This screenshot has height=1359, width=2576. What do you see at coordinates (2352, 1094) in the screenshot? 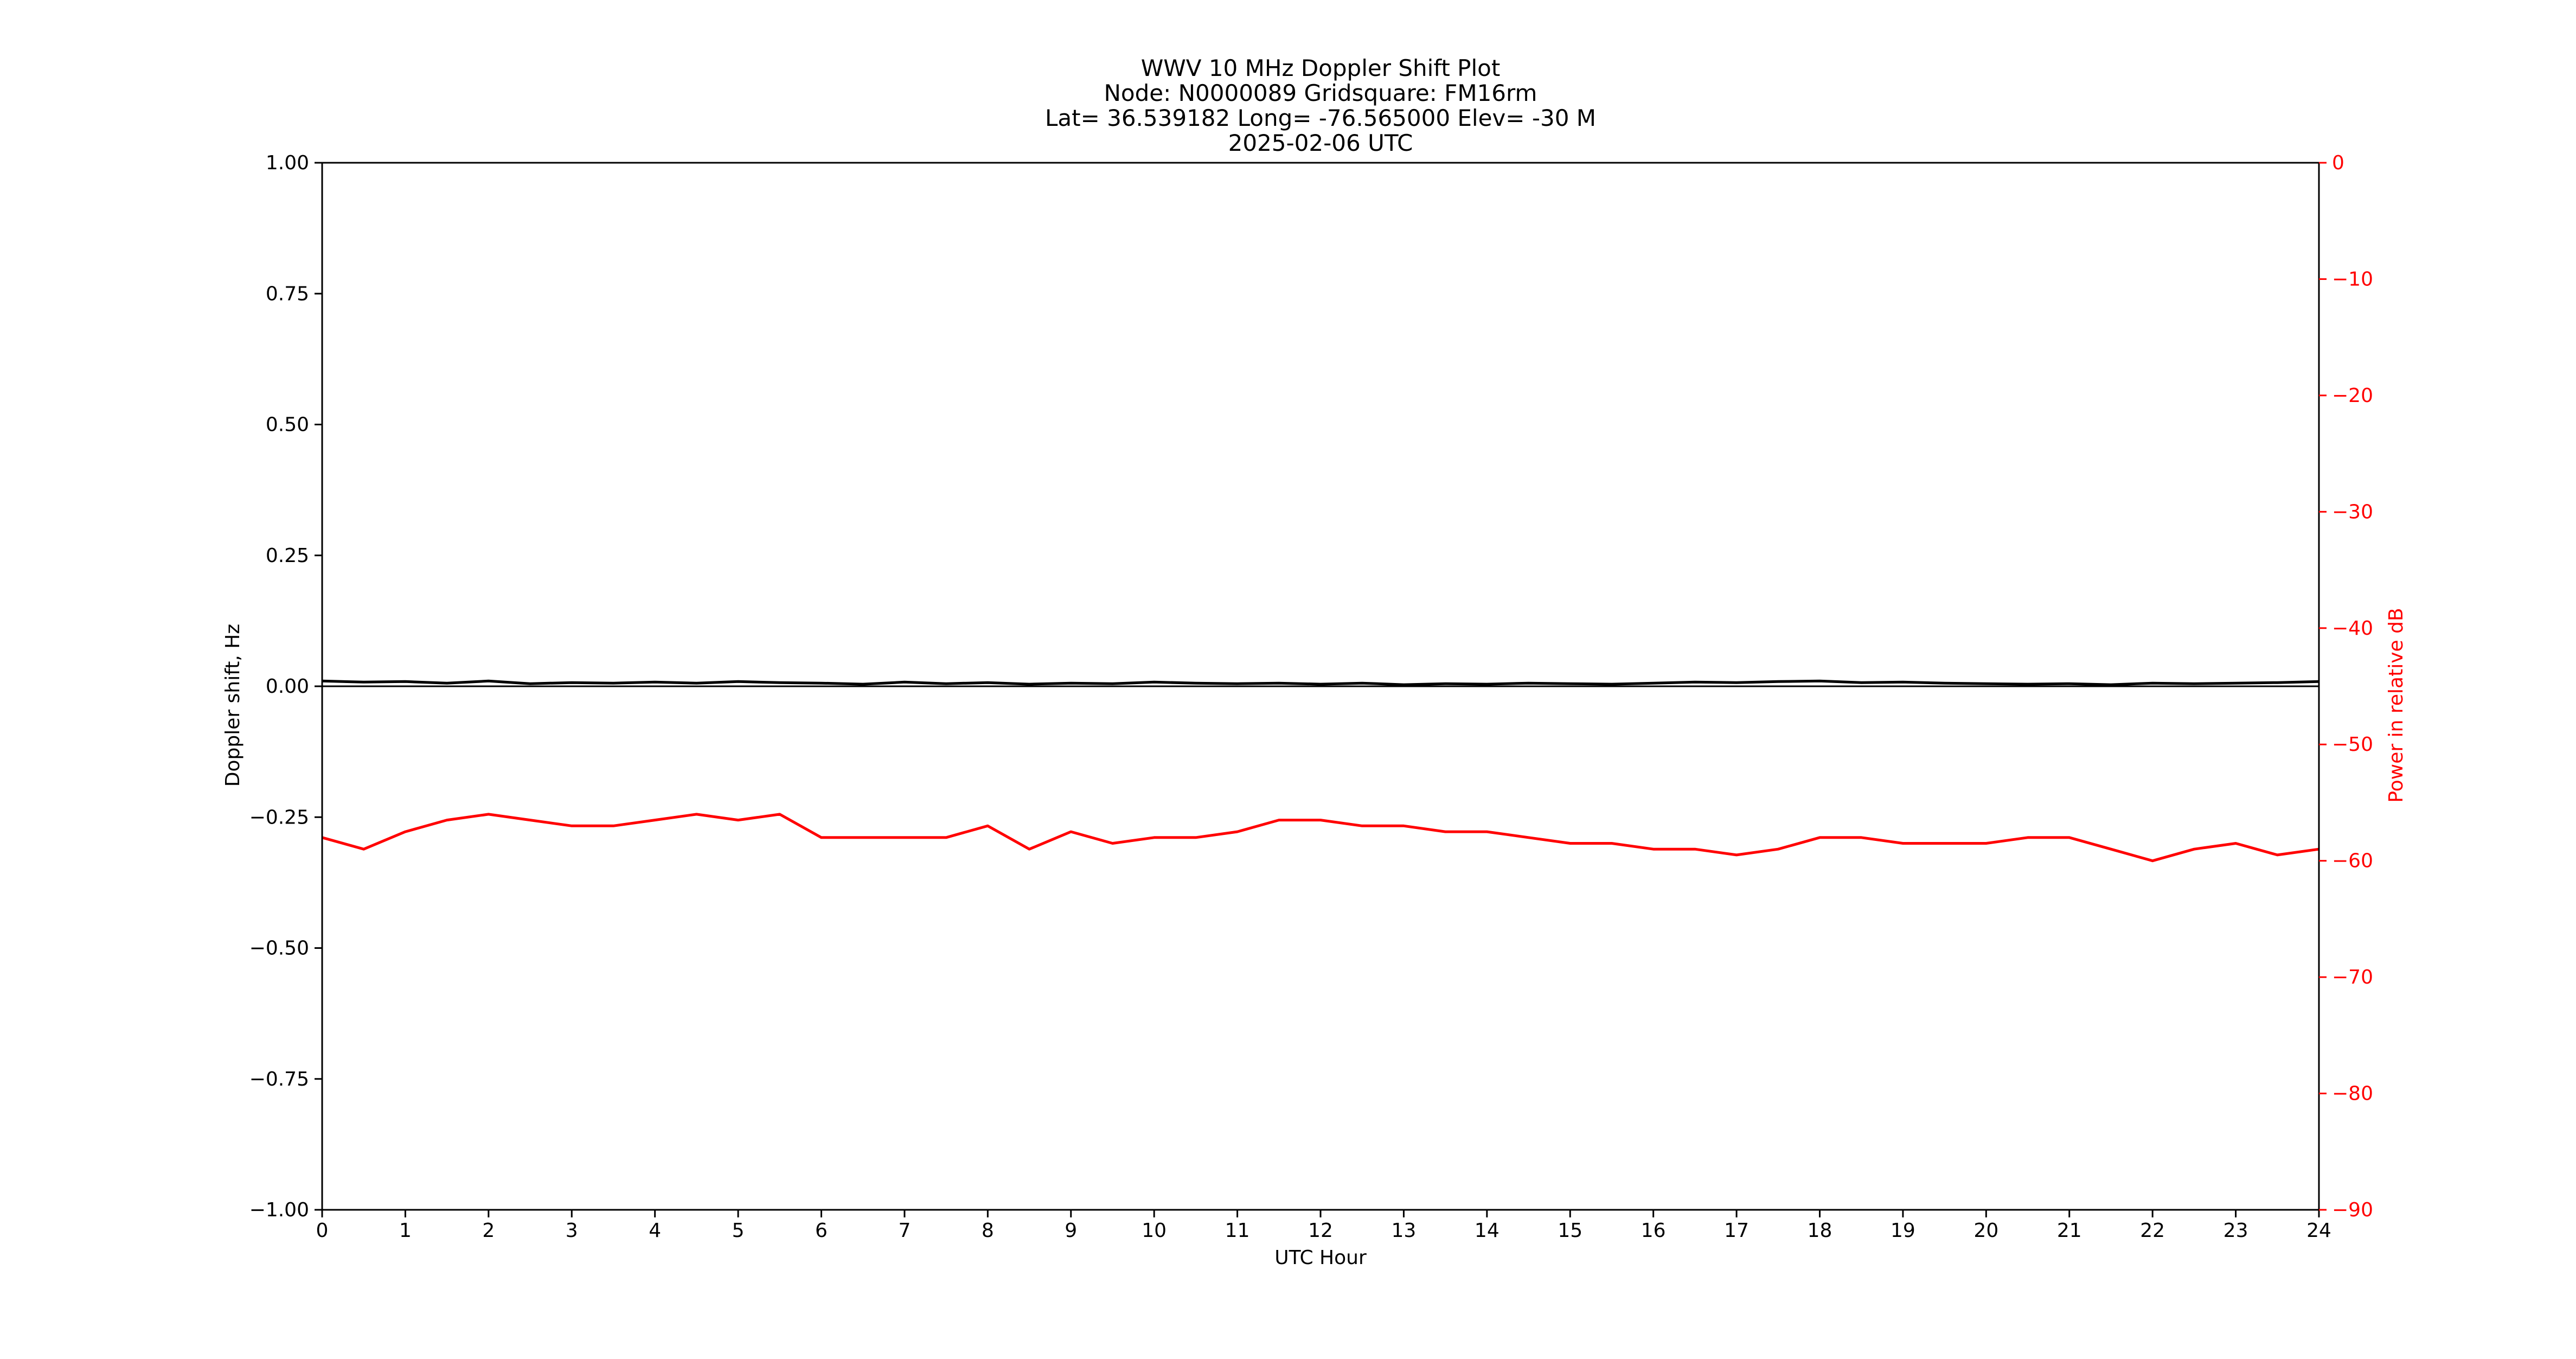
I see `y2-tick-label: −80` at bounding box center [2352, 1094].